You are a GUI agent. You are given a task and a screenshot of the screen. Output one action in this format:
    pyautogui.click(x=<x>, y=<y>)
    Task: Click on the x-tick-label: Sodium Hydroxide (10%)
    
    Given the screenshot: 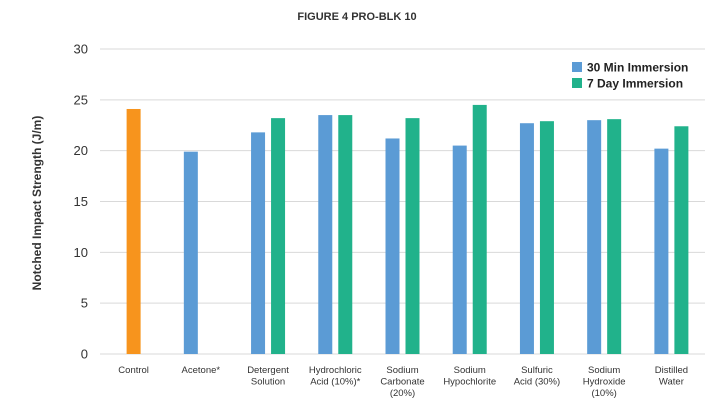 What is the action you would take?
    pyautogui.click(x=604, y=382)
    